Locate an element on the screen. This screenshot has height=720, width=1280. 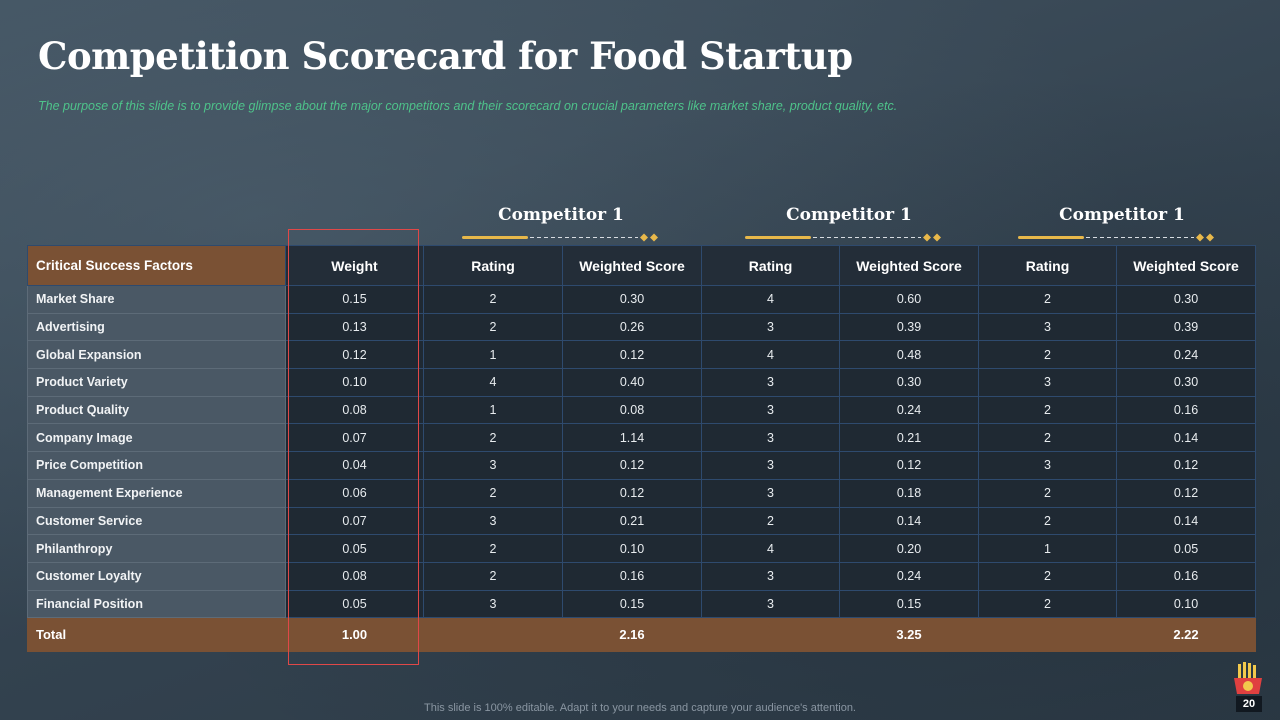
c2-score-cell: 0.30 is located at coordinates (909, 382).